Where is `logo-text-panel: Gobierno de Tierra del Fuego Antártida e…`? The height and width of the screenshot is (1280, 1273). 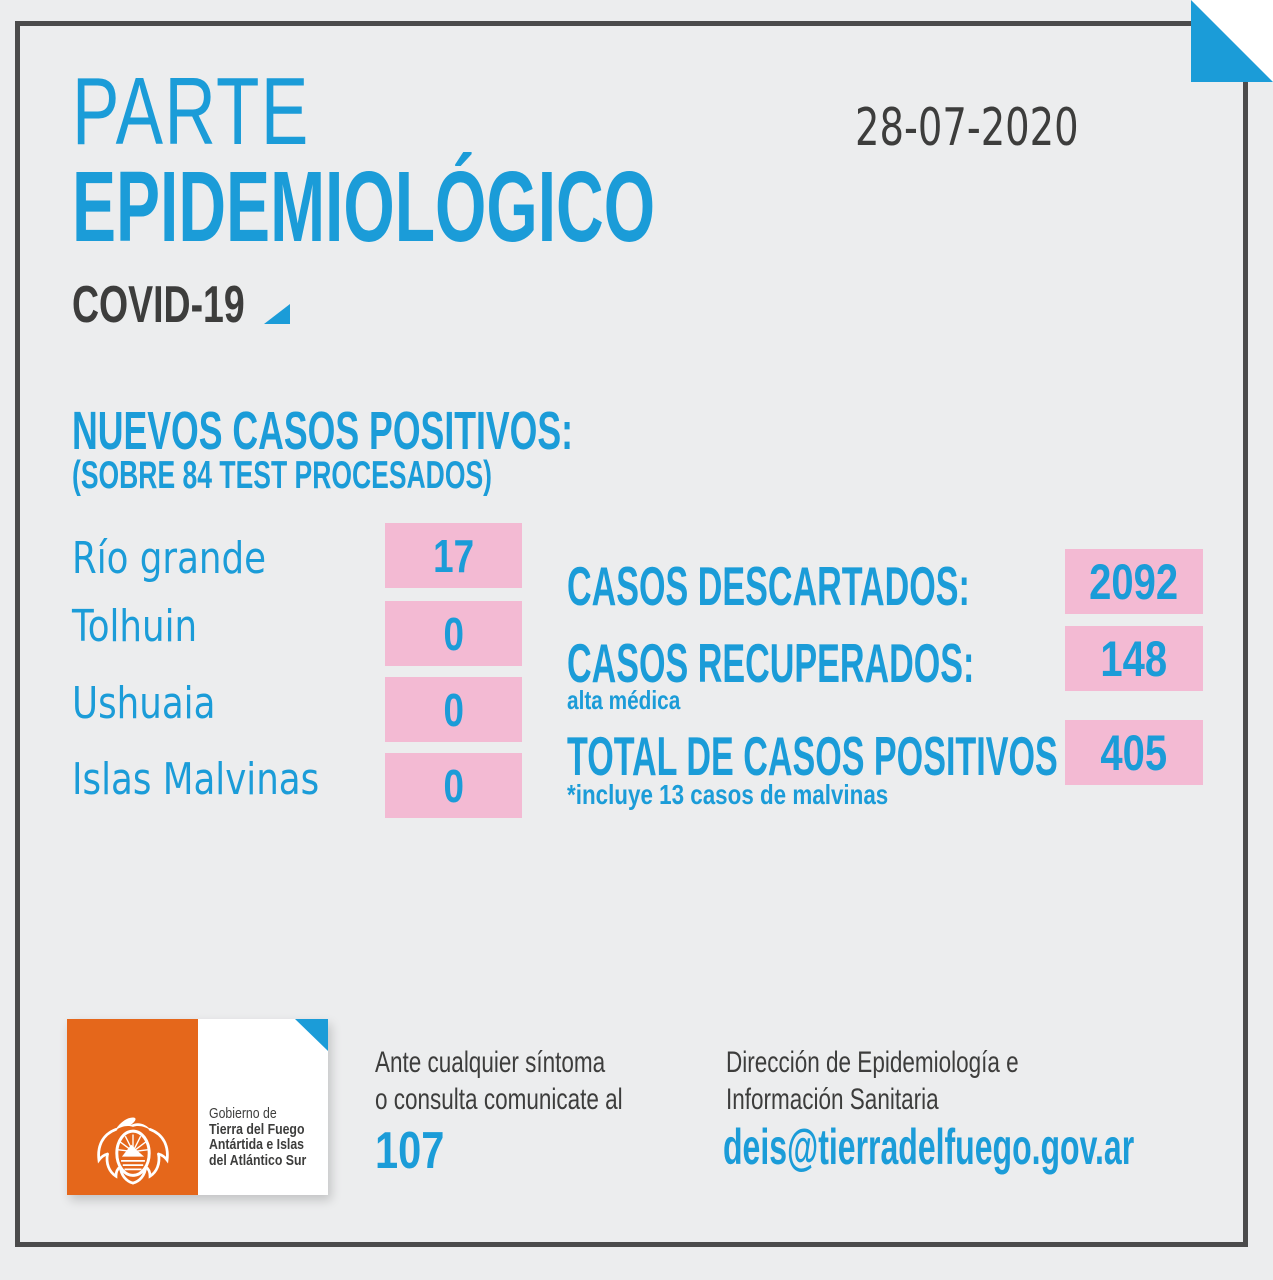 logo-text-panel: Gobierno de Tierra del Fuego Antártida e… is located at coordinates (263, 1107).